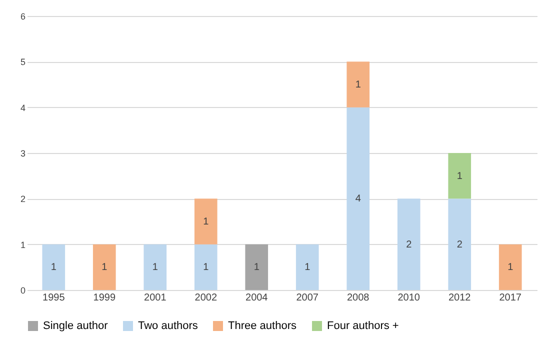  I want to click on x-tick-label: 2002, so click(206, 298).